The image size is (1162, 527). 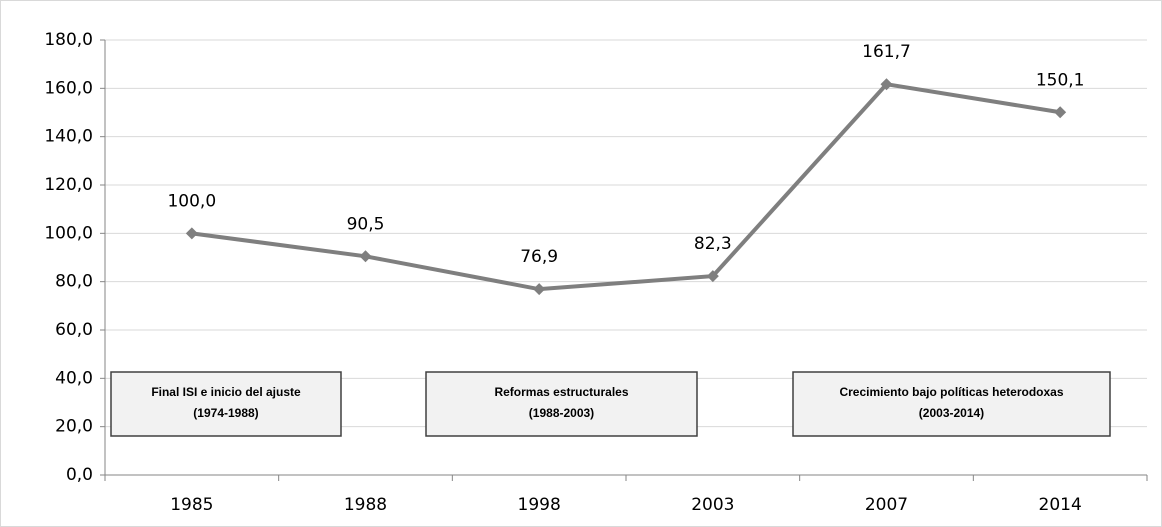 What do you see at coordinates (74, 378) in the screenshot?
I see `y-tick-label: 40,0` at bounding box center [74, 378].